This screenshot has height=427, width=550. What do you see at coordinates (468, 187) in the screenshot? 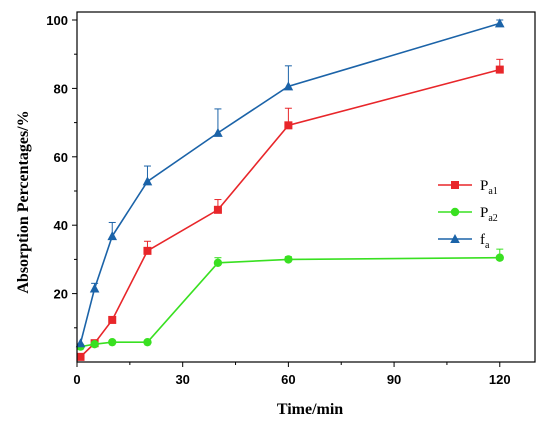
I see `legend-item: Pa1` at bounding box center [468, 187].